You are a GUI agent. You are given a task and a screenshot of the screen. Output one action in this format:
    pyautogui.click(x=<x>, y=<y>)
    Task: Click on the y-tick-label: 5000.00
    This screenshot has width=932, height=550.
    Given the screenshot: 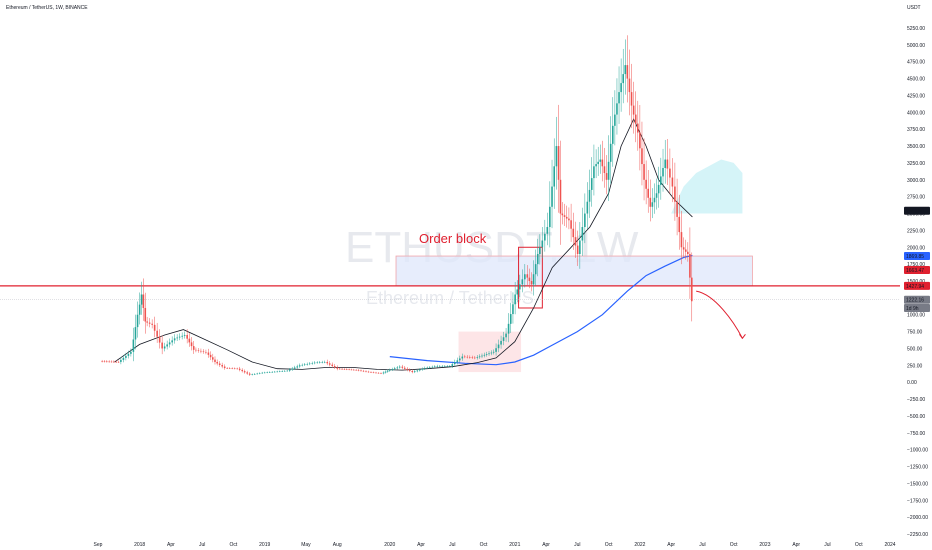 What is the action you would take?
    pyautogui.click(x=916, y=46)
    